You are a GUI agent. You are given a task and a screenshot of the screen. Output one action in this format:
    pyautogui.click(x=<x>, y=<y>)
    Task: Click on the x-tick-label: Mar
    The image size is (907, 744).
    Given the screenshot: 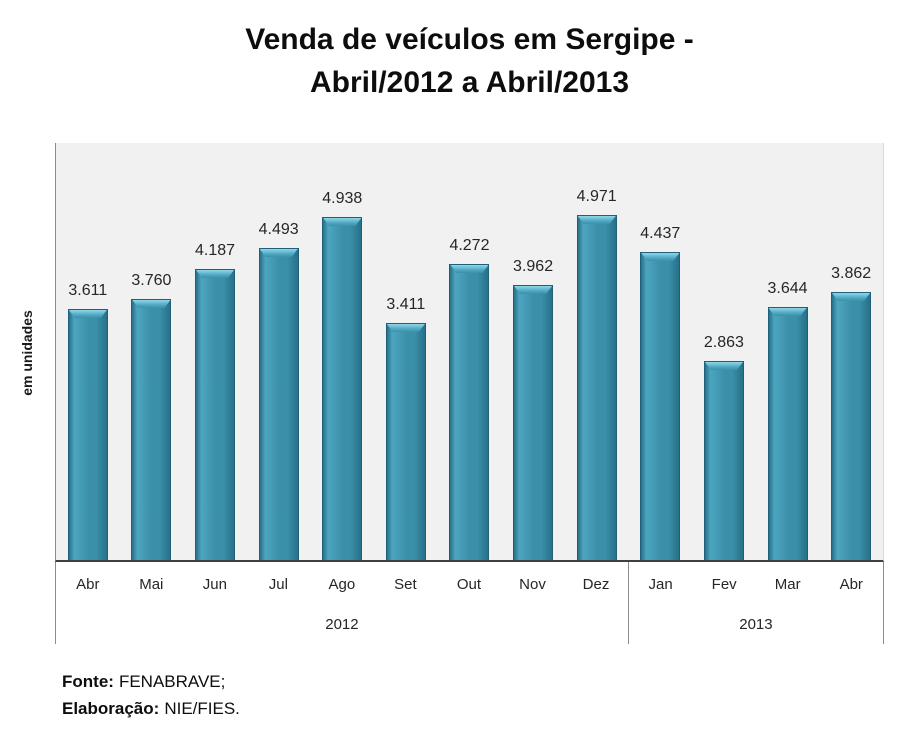 What is the action you would take?
    pyautogui.click(x=787, y=584)
    